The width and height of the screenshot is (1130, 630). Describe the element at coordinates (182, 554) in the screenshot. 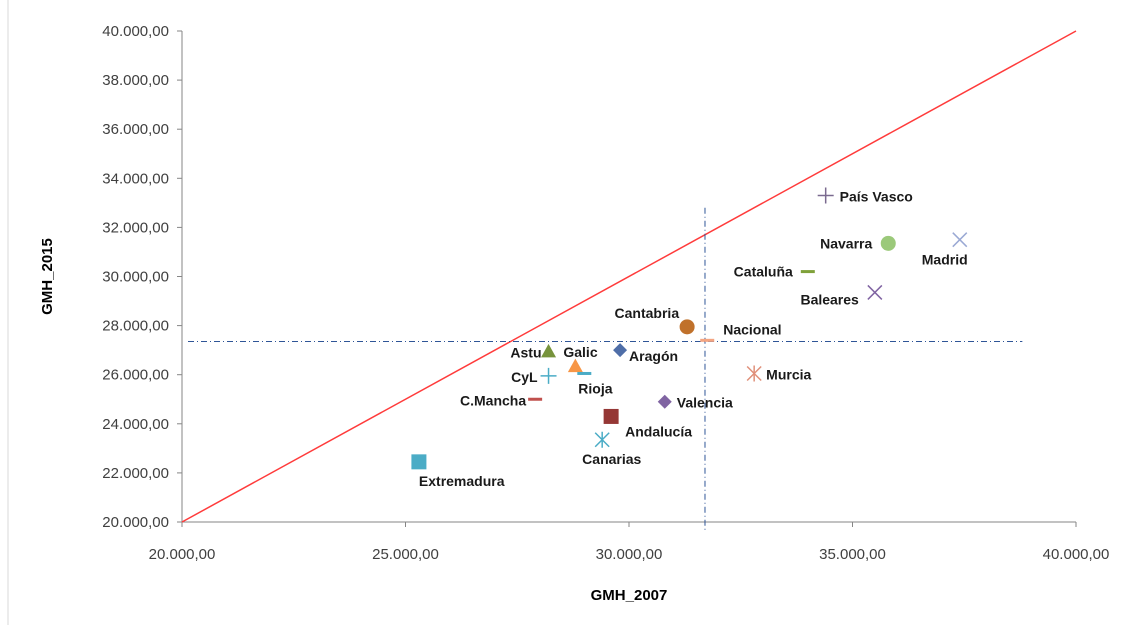

I see `x-tick-label: 20.000,00` at that location.